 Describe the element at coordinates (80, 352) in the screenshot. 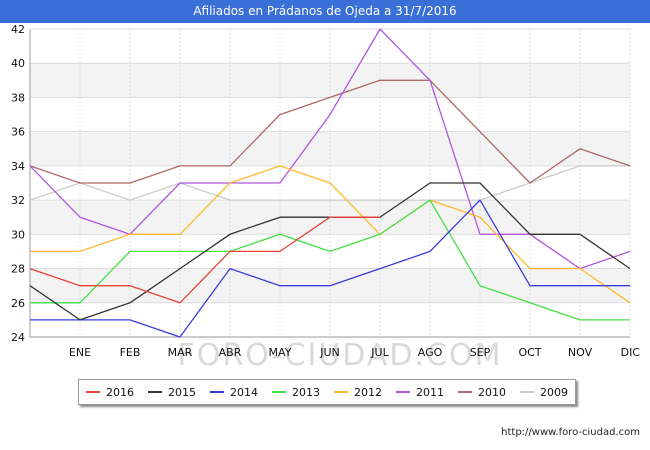

I see `x-tick-label: ENE` at that location.